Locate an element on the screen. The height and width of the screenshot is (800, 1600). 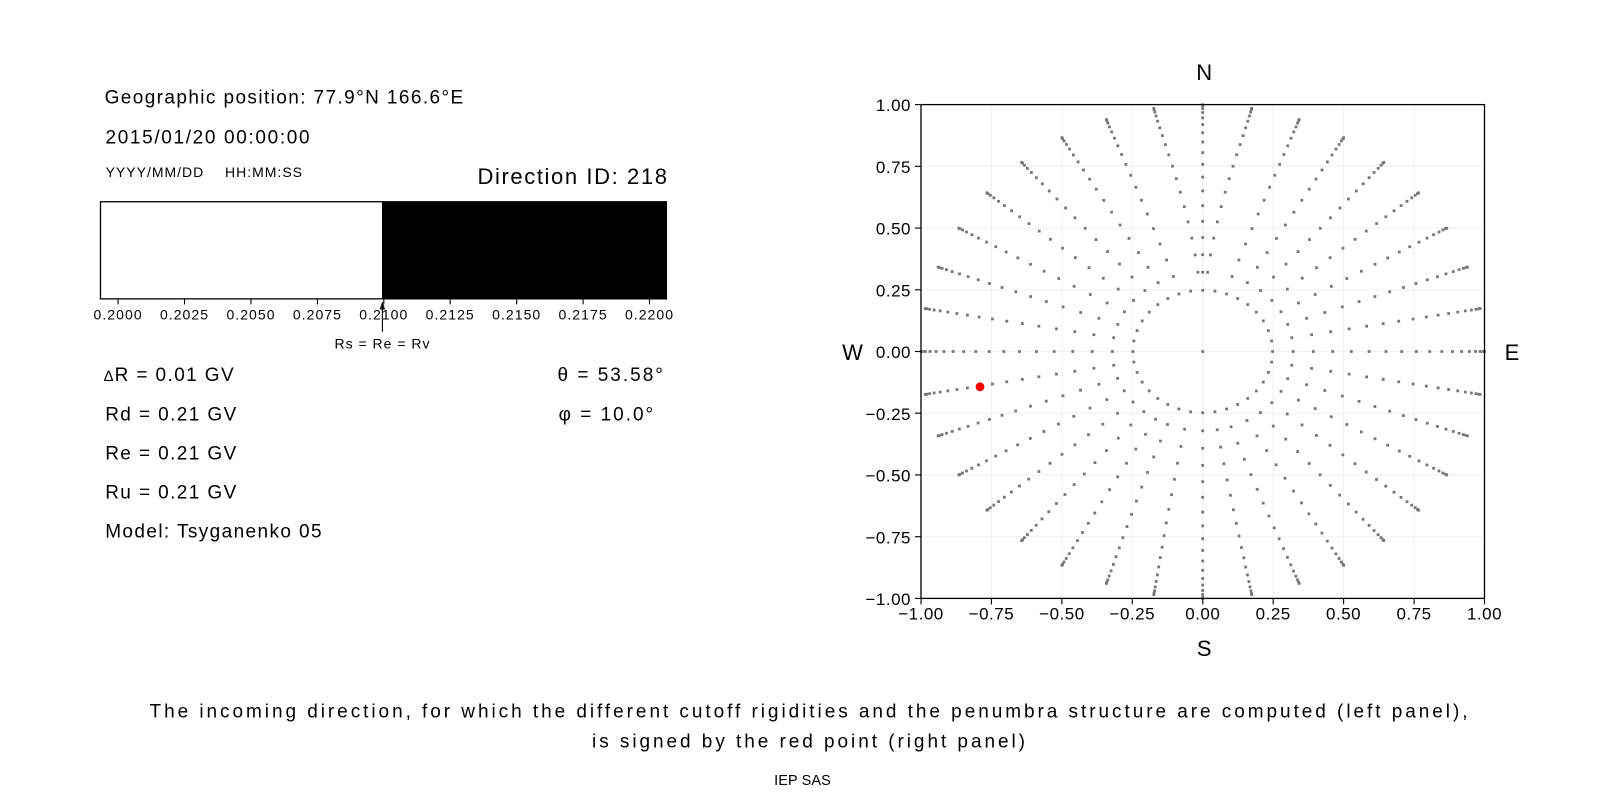
svg-text: Rd = 0.21 GV is located at coordinates (171, 414).